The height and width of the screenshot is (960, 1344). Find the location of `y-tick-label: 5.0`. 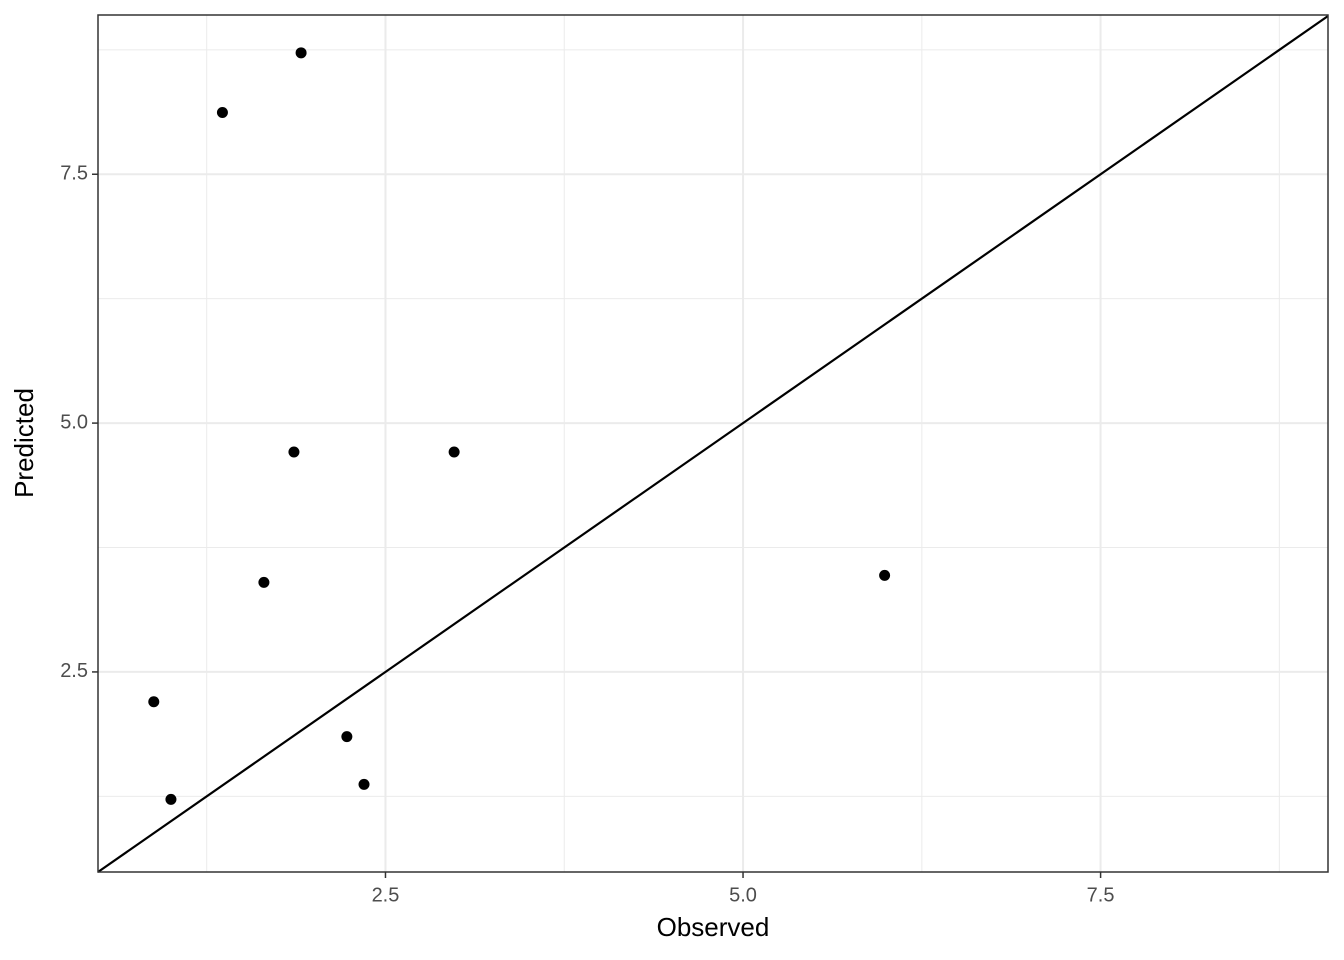

y-tick-label: 5.0 is located at coordinates (74, 422).